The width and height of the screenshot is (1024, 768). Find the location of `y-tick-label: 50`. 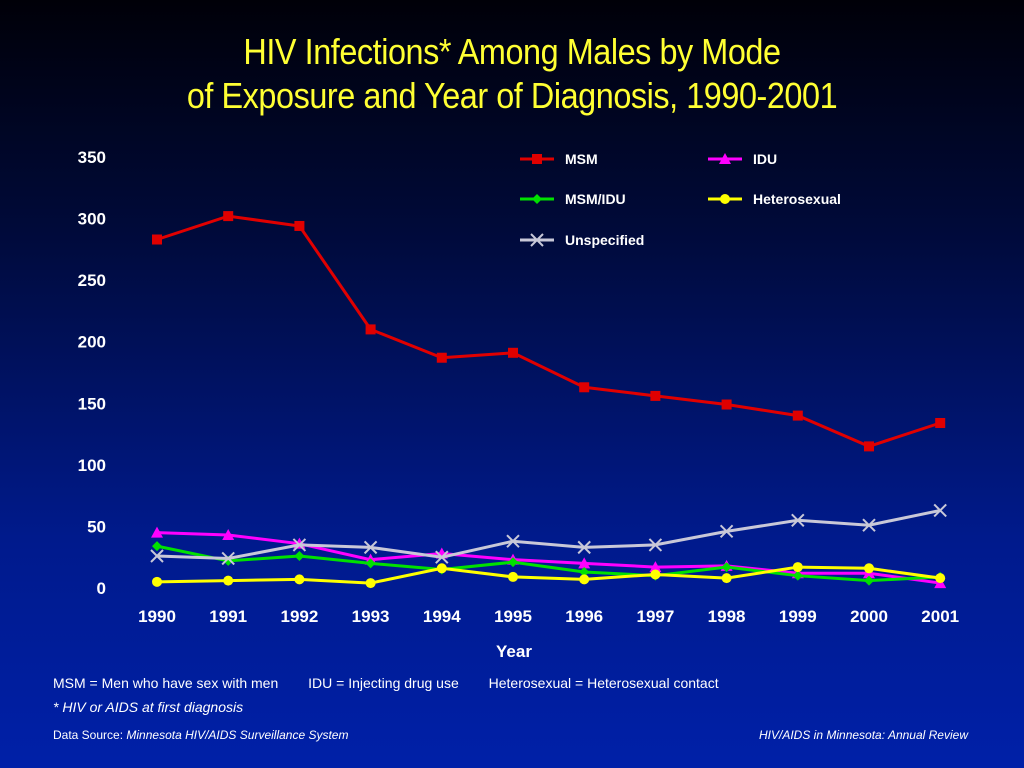

y-tick-label: 50 is located at coordinates (96, 526).